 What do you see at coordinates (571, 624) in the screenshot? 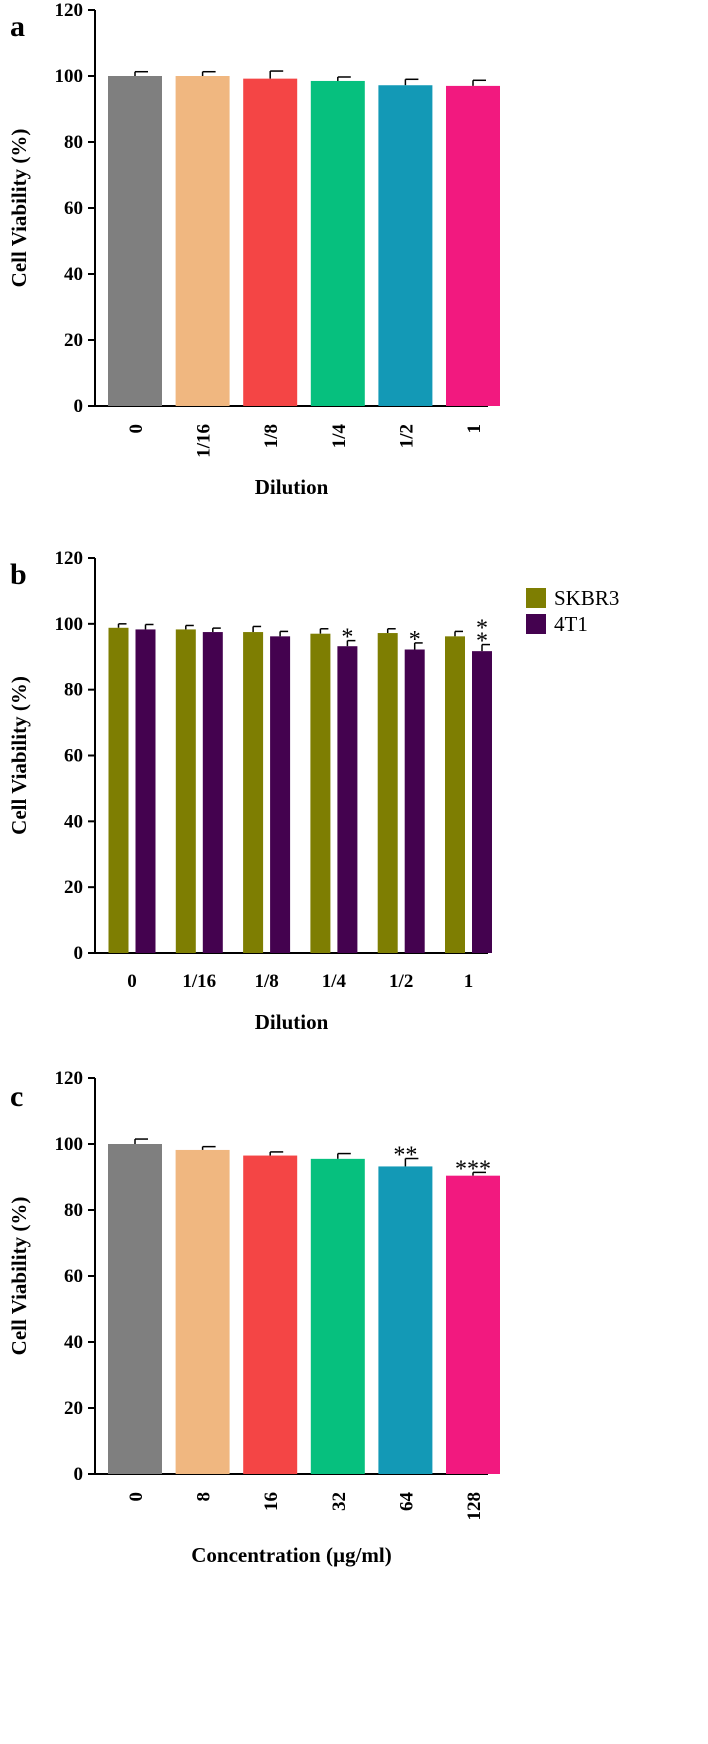
I see `legend-label: 4T1` at bounding box center [571, 624].